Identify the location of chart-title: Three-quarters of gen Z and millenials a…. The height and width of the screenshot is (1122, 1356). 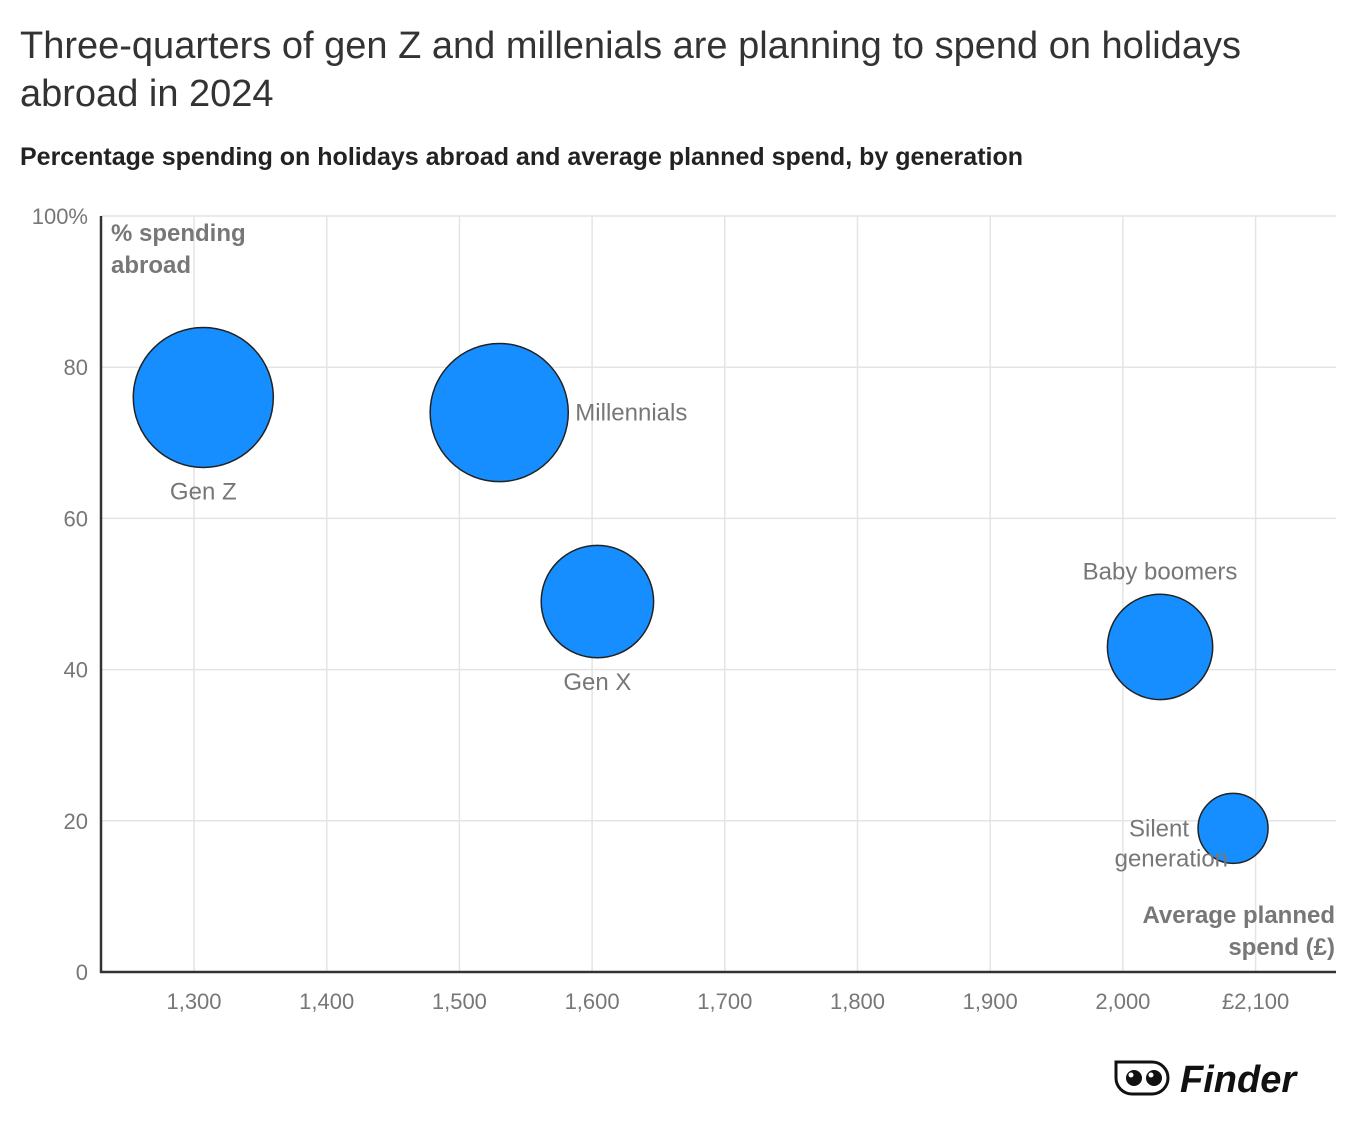
(630, 70).